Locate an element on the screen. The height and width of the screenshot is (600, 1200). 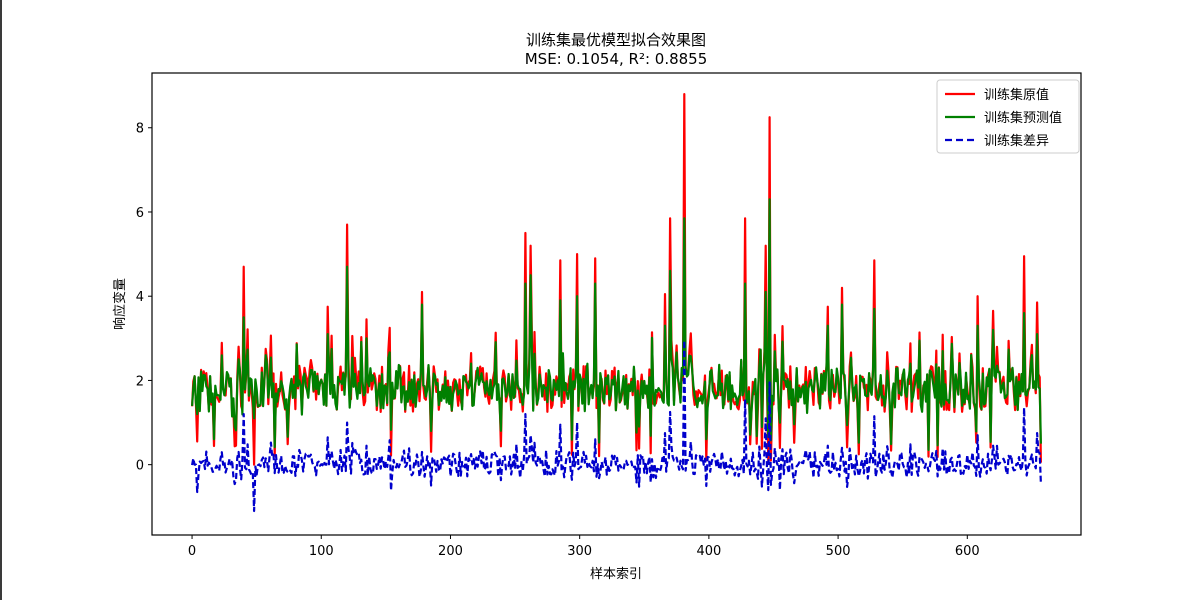
x-tick-label: 0 is located at coordinates (192, 551).